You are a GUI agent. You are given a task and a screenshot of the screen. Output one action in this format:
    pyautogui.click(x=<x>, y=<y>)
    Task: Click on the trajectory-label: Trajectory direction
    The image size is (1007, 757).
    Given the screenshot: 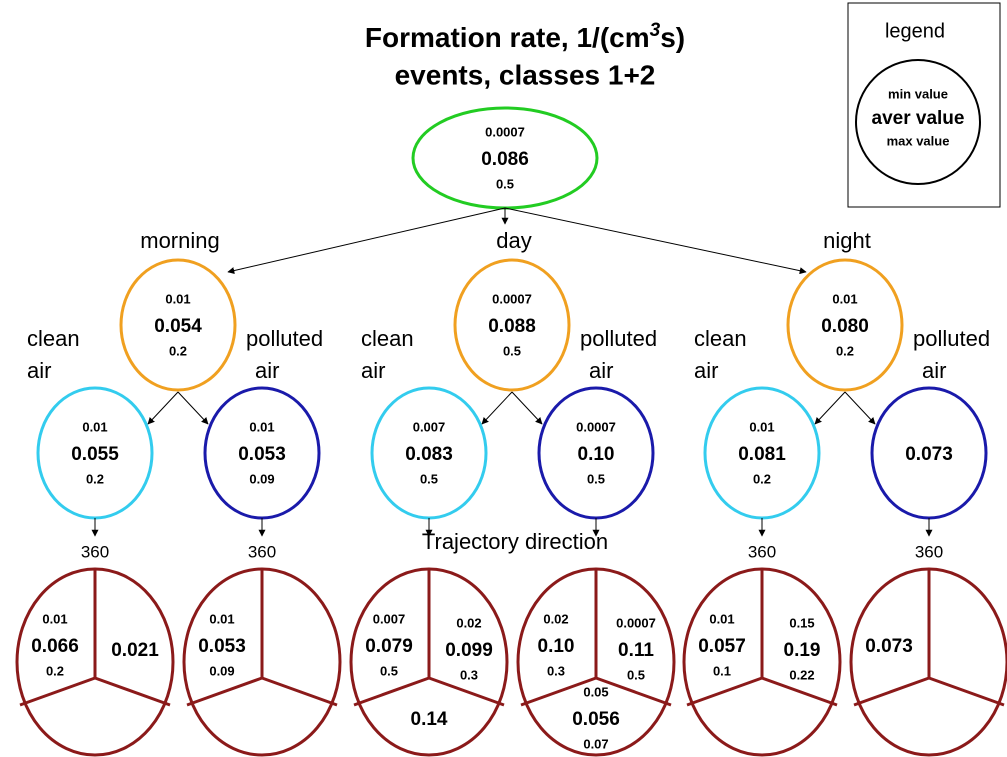 What is the action you would take?
    pyautogui.click(x=515, y=541)
    